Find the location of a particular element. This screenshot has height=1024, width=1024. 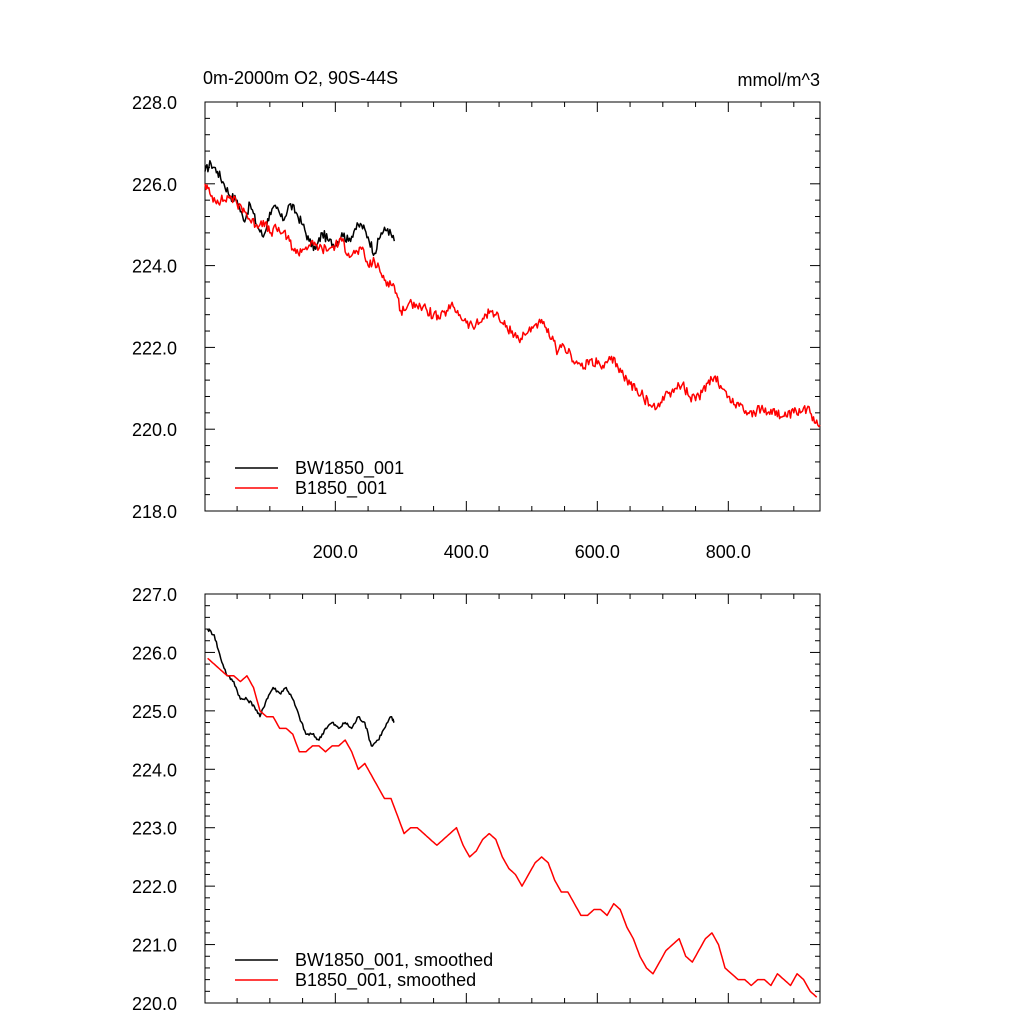

y-tick-label: 225.0 is located at coordinates (154, 712).